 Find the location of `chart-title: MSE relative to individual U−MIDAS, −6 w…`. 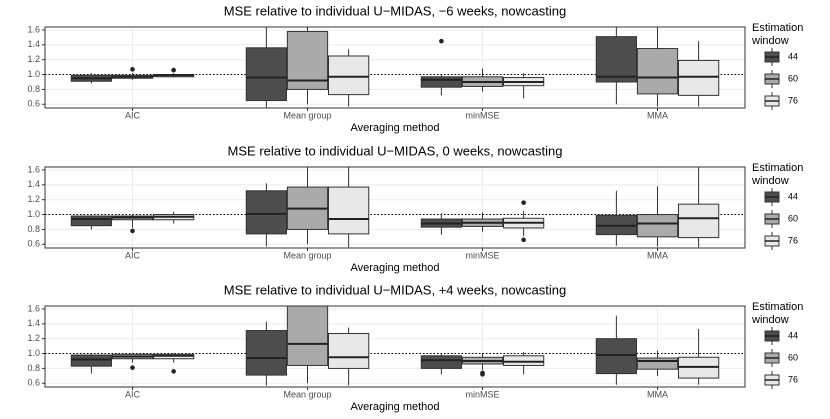

chart-title: MSE relative to individual U−MIDAS, −6 w… is located at coordinates (395, 10).